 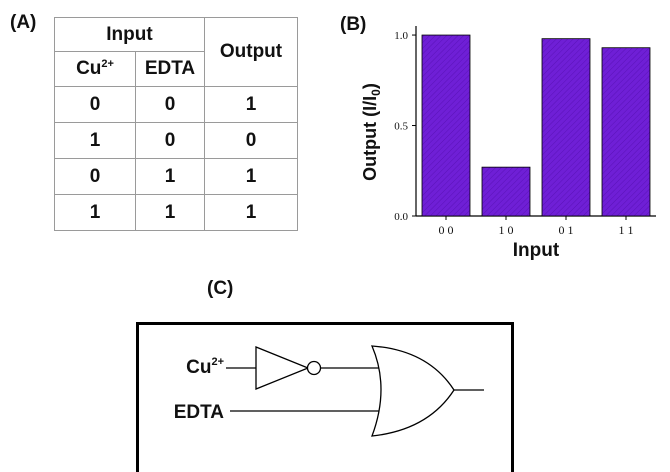 I want to click on edta-header: EDTA, so click(x=170, y=69).